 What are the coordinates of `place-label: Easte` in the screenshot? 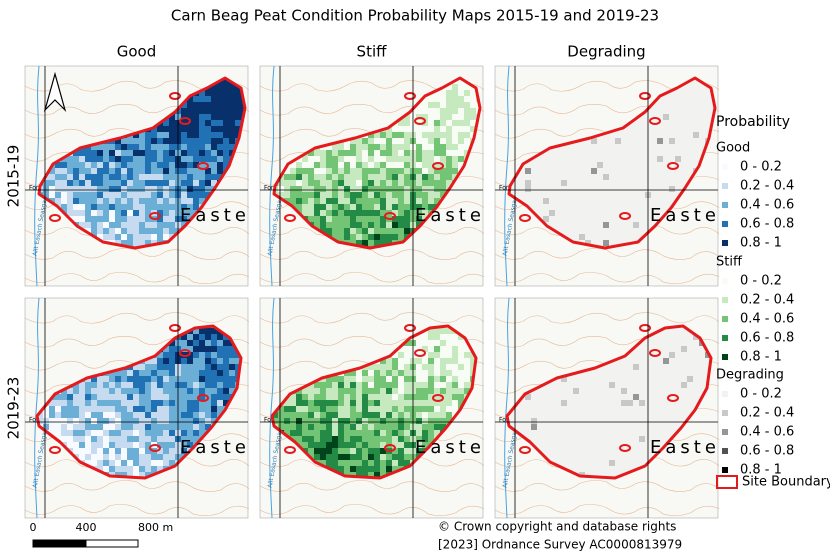 It's located at (685, 215).